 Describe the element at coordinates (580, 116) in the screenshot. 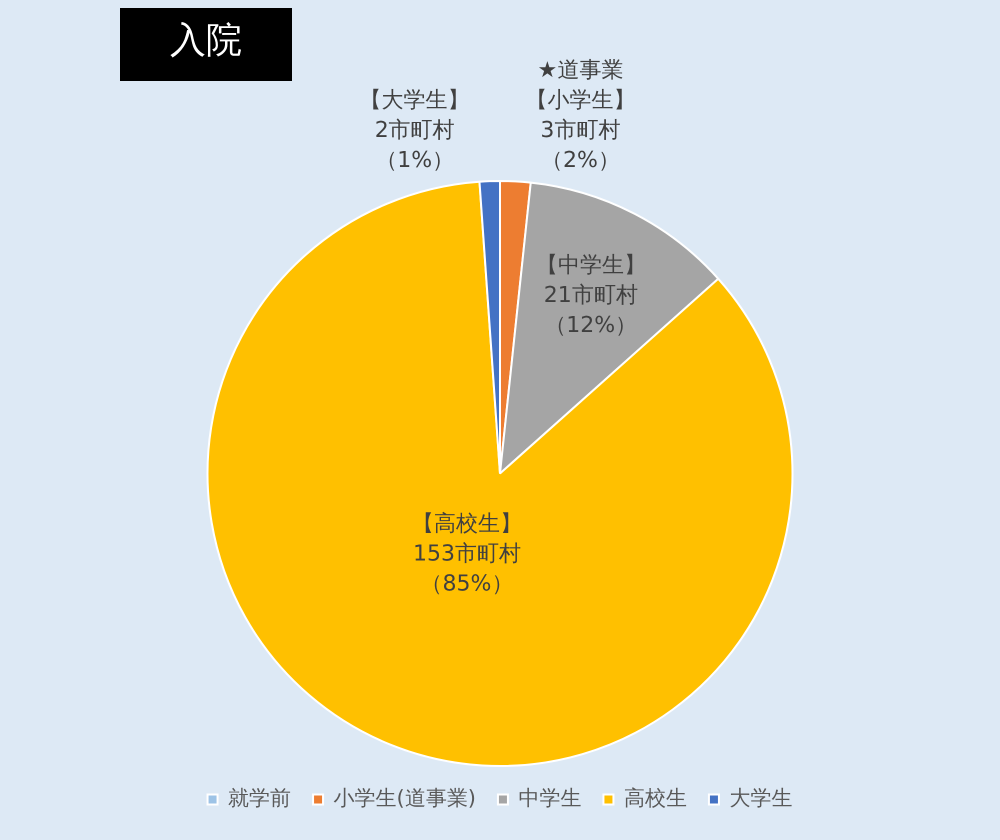

I see `data-label: ★道事業【小学生】3市町村（2%）` at that location.